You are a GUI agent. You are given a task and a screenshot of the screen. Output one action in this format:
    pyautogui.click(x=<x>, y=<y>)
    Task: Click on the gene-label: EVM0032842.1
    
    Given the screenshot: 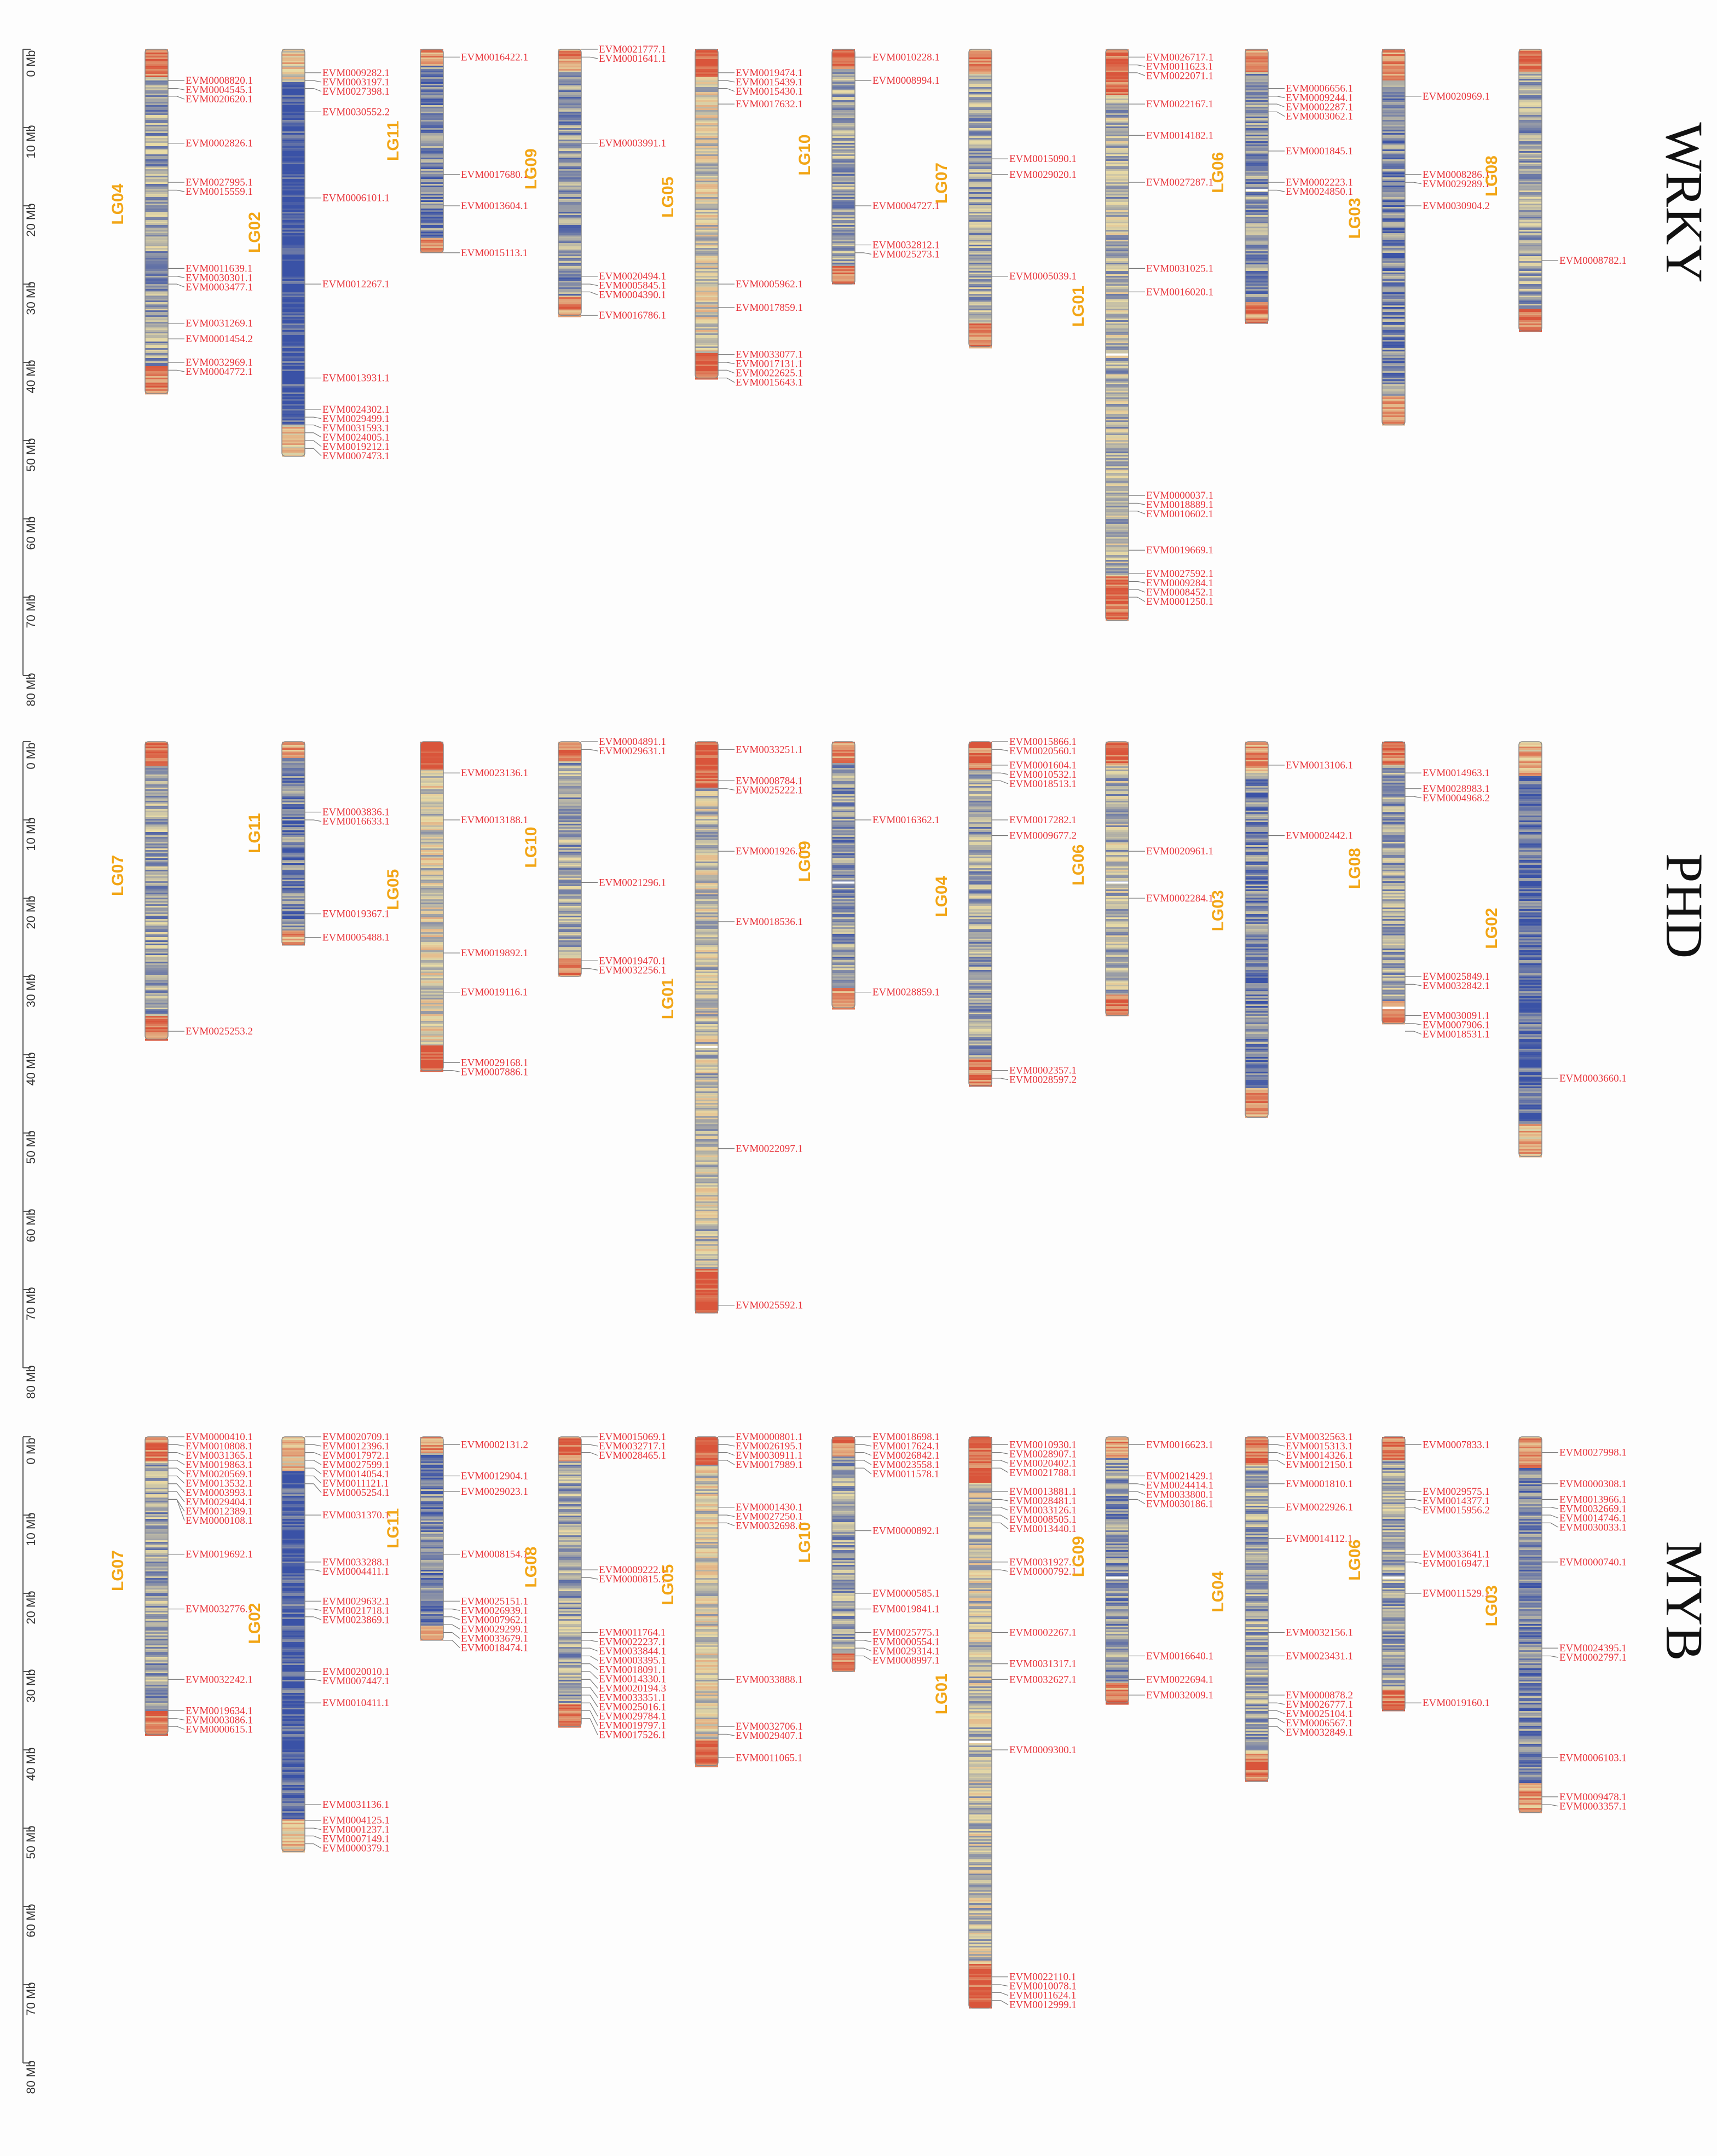 What is the action you would take?
    pyautogui.click(x=1456, y=986)
    